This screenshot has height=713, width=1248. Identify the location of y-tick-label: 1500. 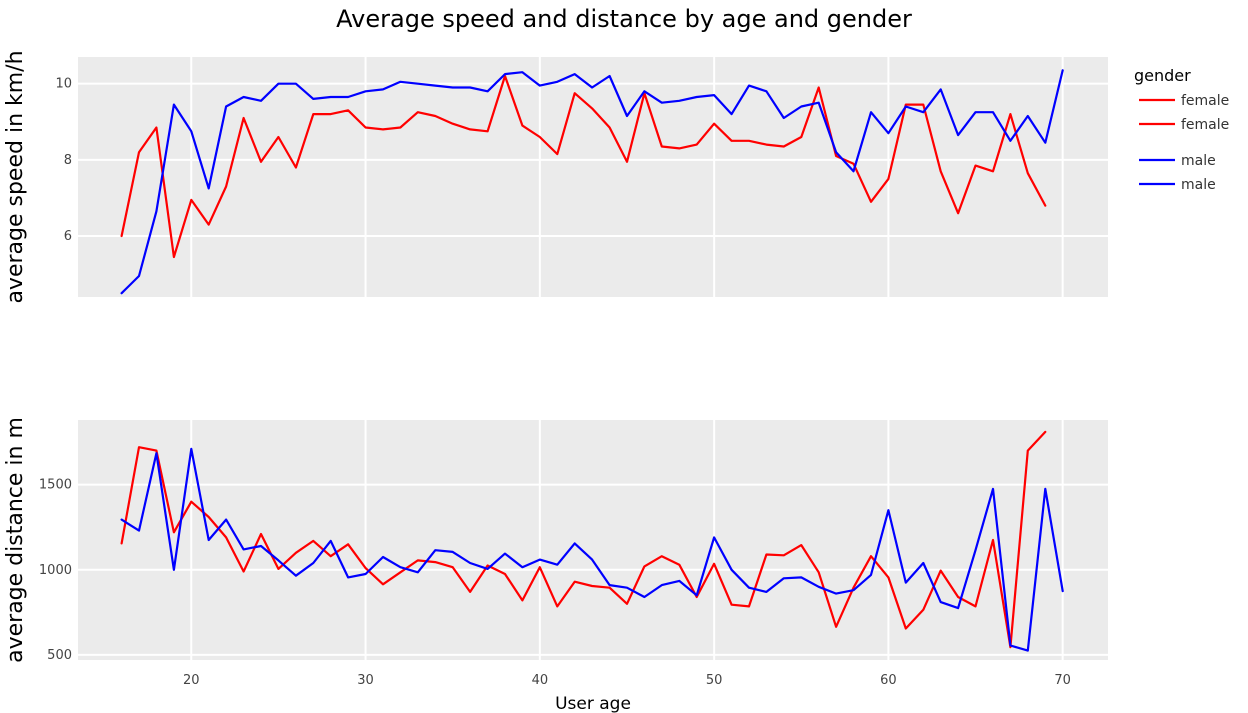
(55, 485).